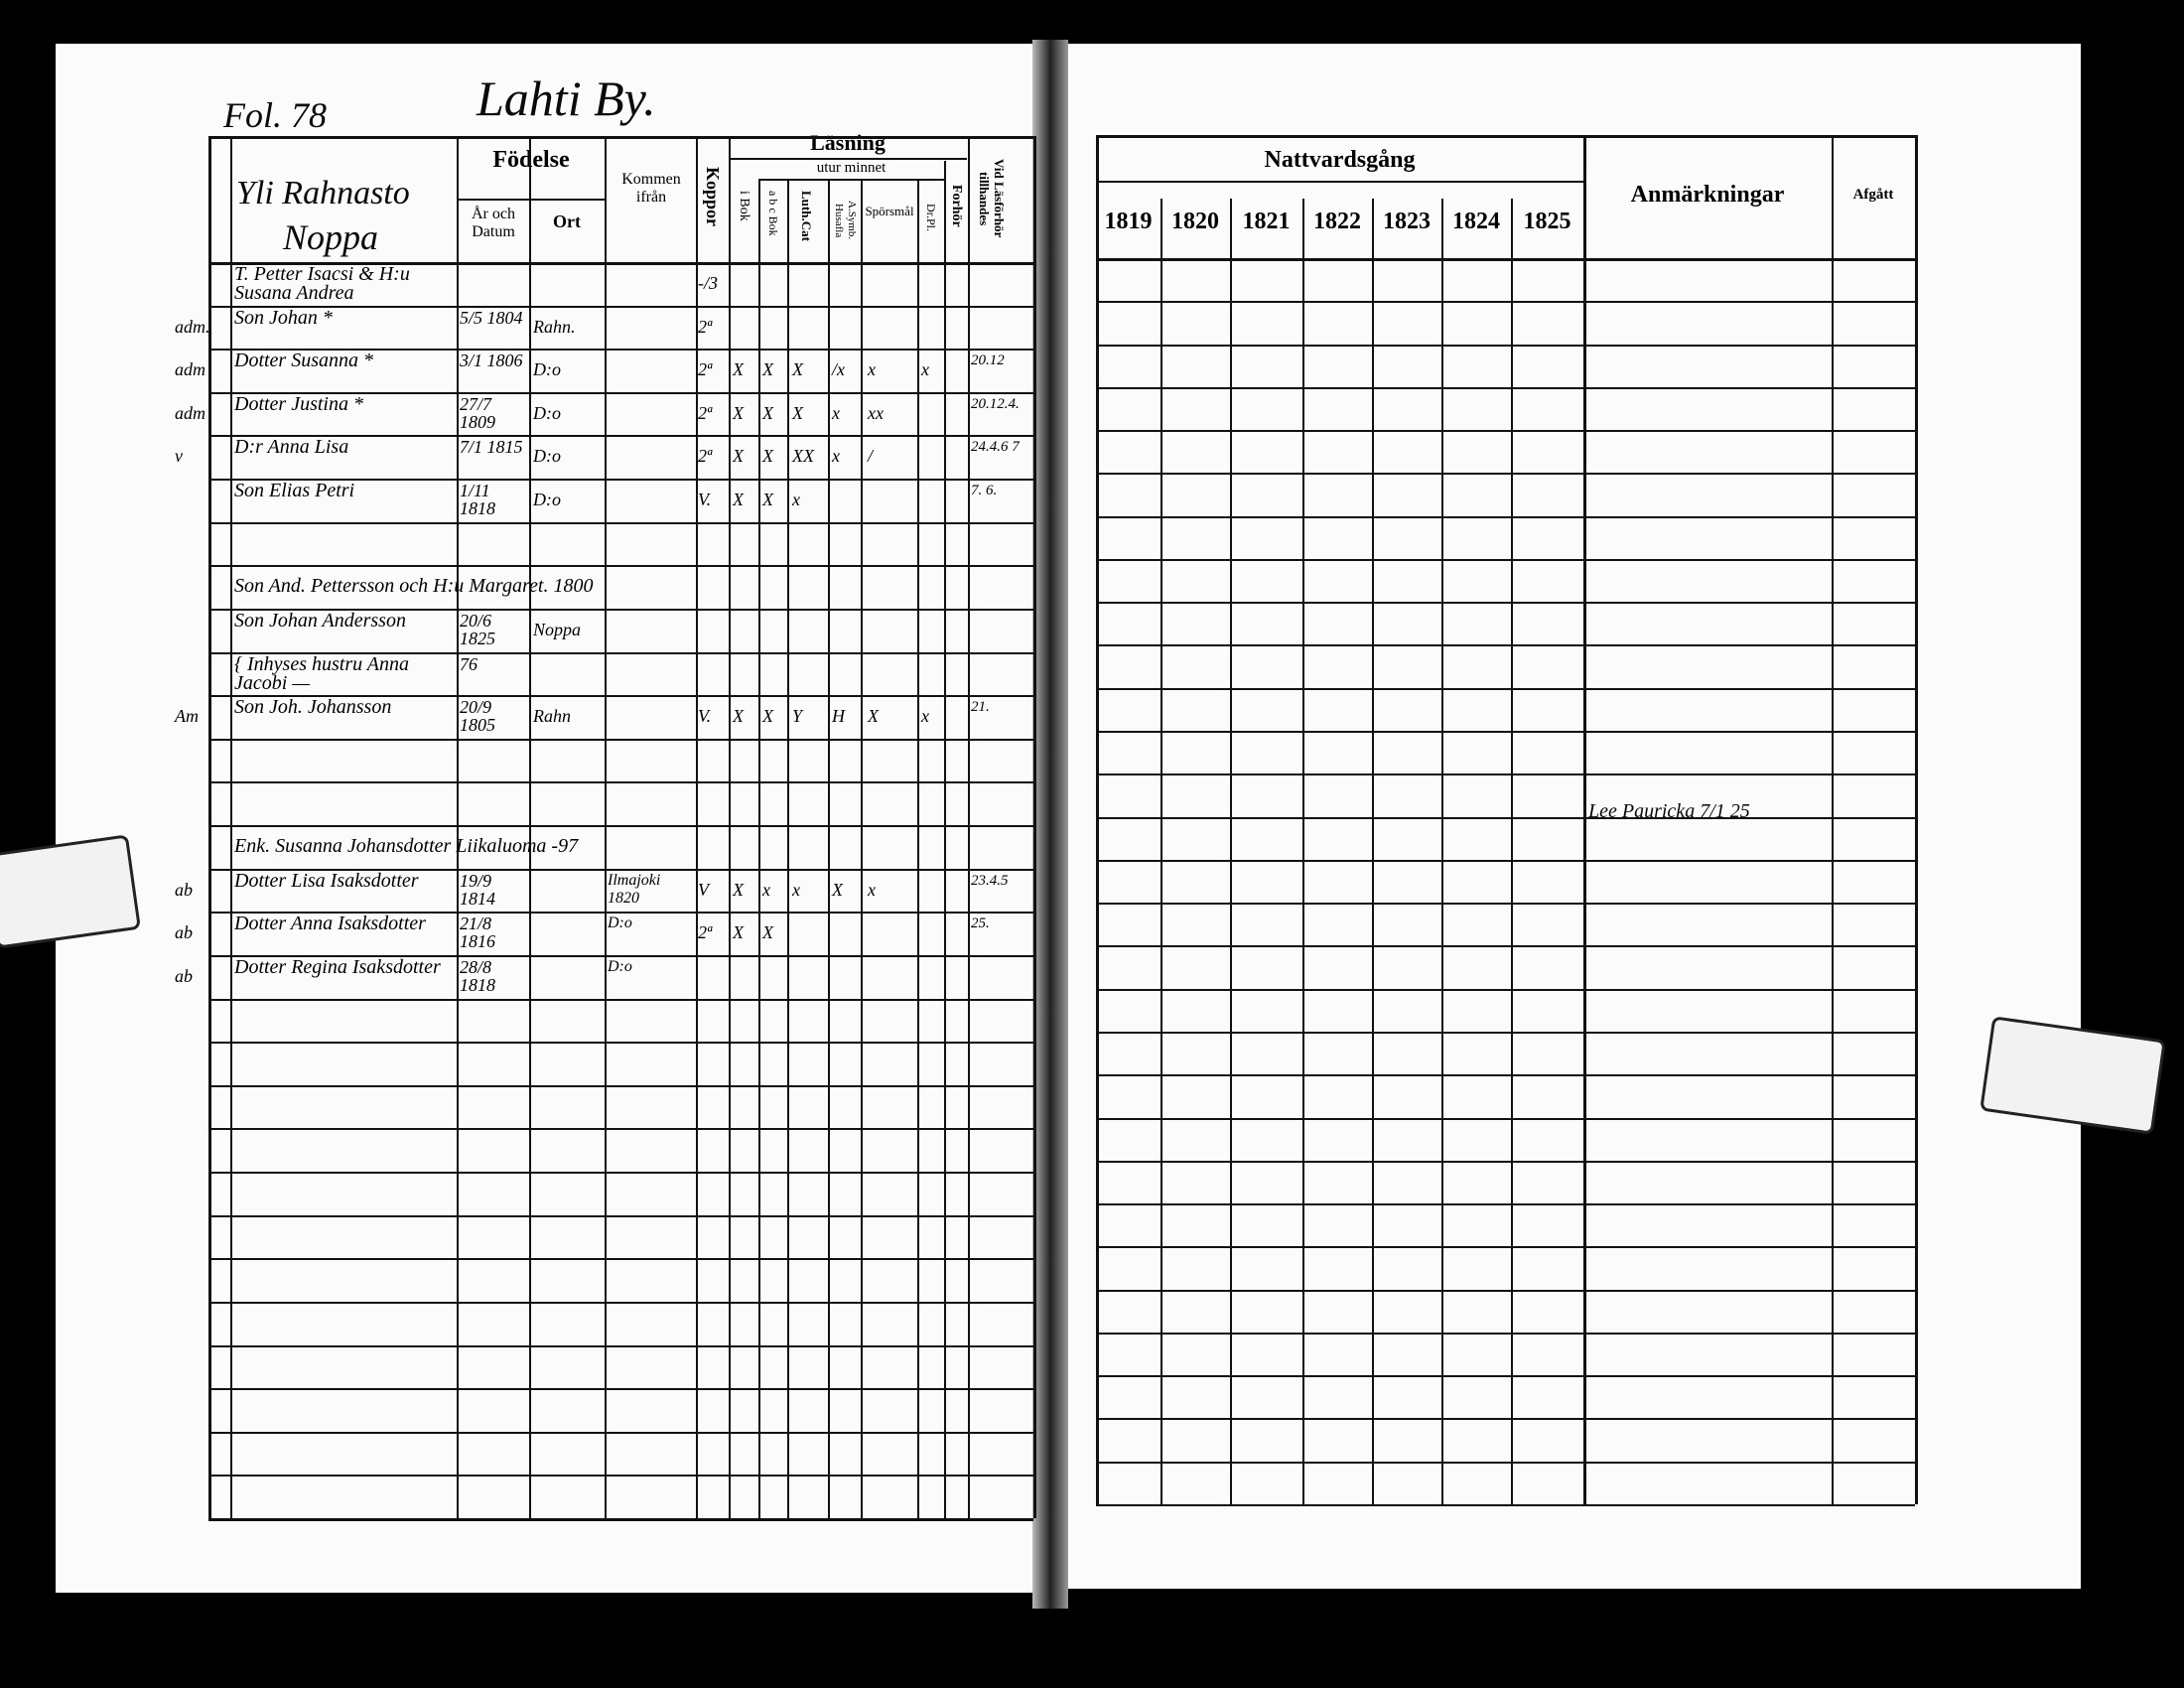 This screenshot has height=1688, width=2184. Describe the element at coordinates (1476, 221) in the screenshot. I see `year-header: 1824` at that location.